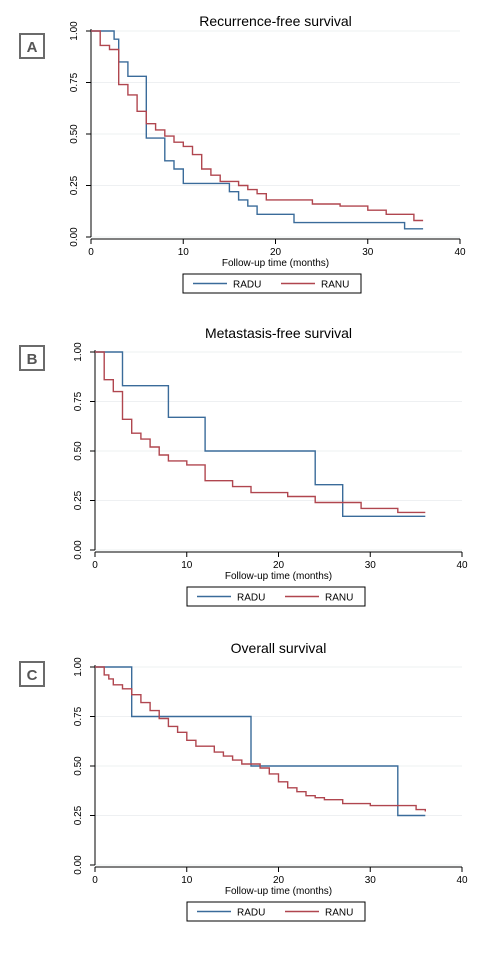  What do you see at coordinates (278, 333) in the screenshot?
I see `chart-title: Metastasis-free survival` at bounding box center [278, 333].